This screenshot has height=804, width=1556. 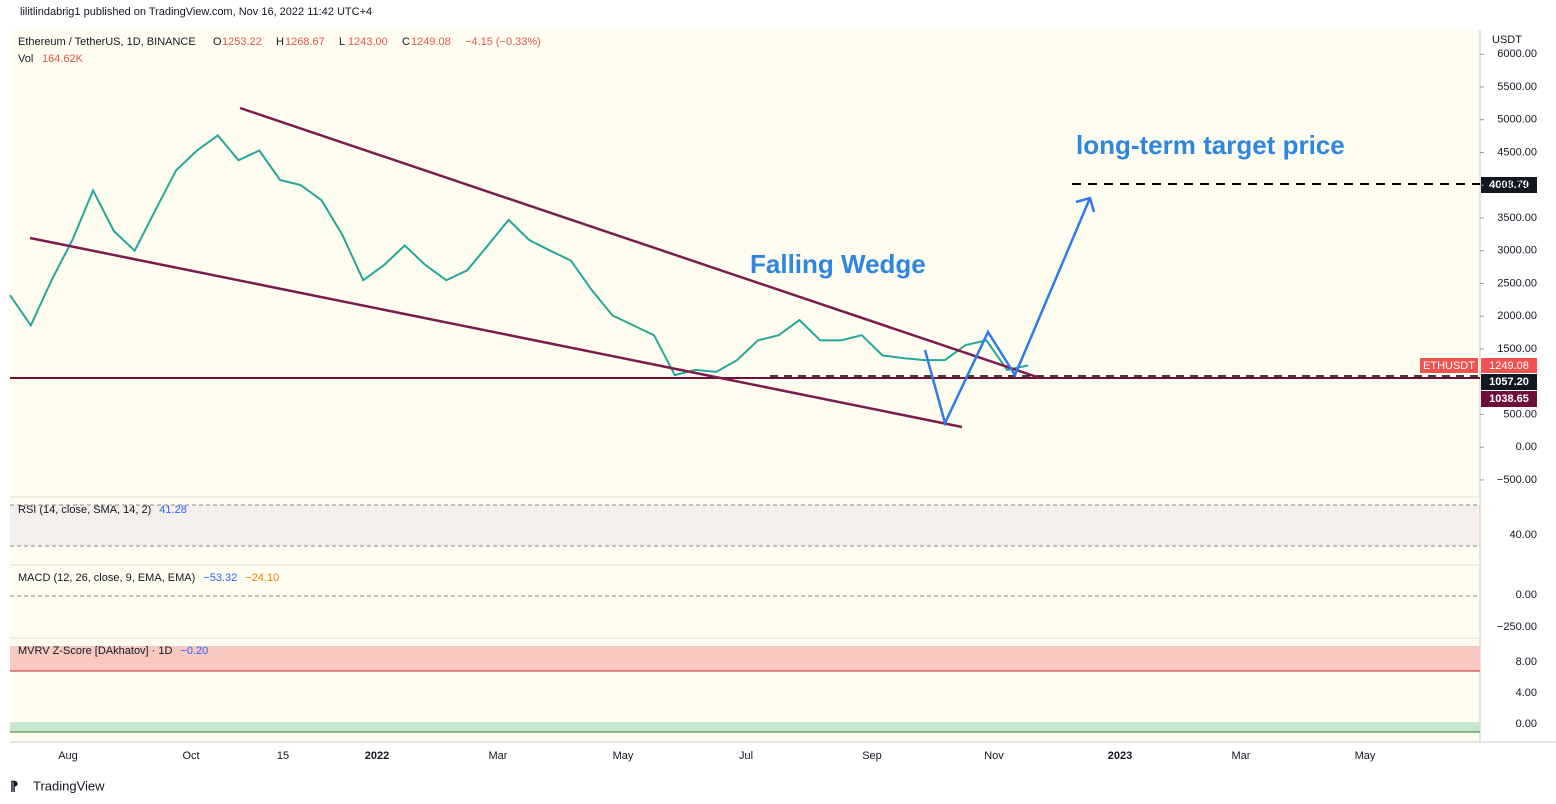 I want to click on pane-reading: −24.10, so click(x=262, y=578).